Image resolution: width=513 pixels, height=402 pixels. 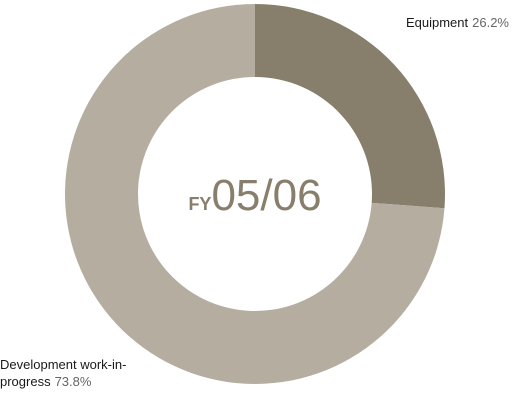 I want to click on slice-label: Development work-in-progress 73.8%, so click(x=84, y=373).